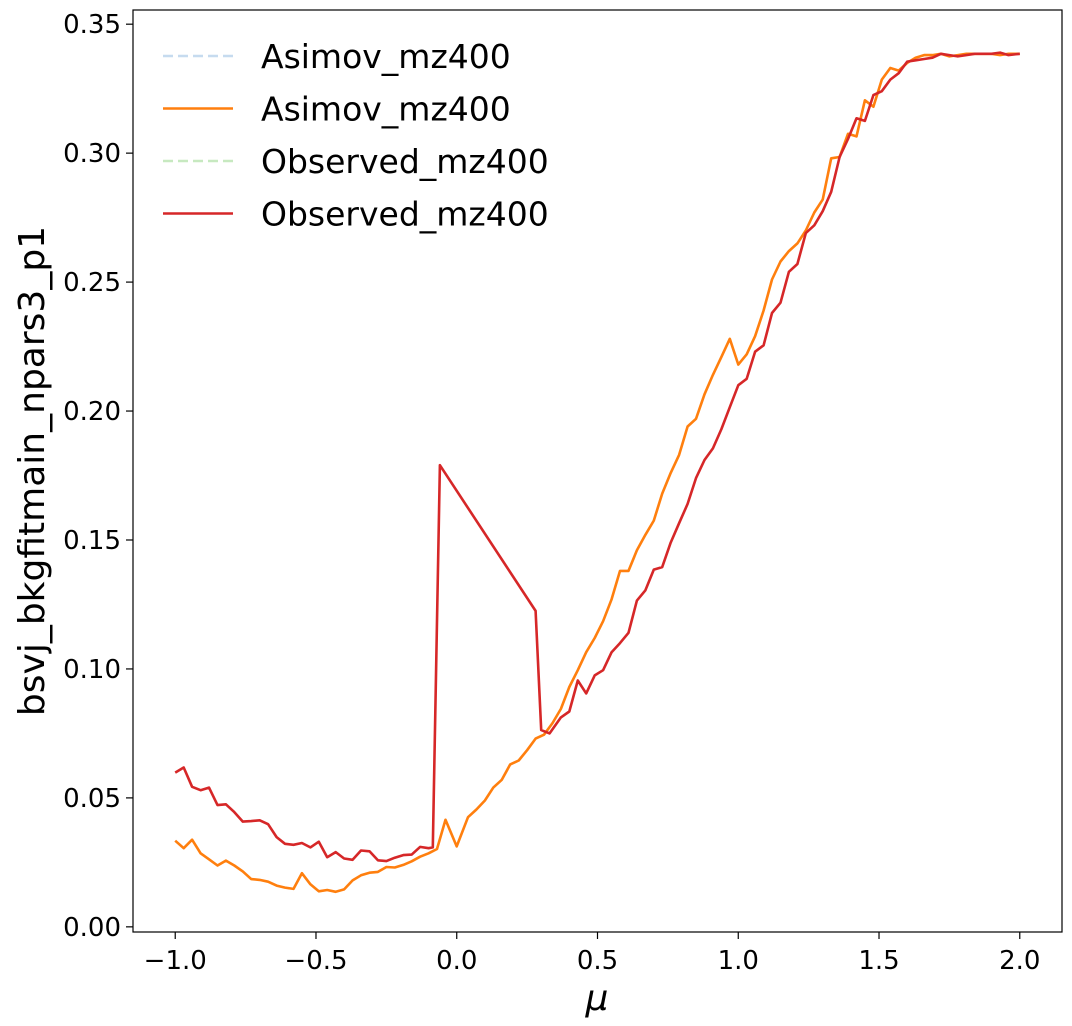  What do you see at coordinates (92, 799) in the screenshot?
I see `y-tick-label: 0.05` at bounding box center [92, 799].